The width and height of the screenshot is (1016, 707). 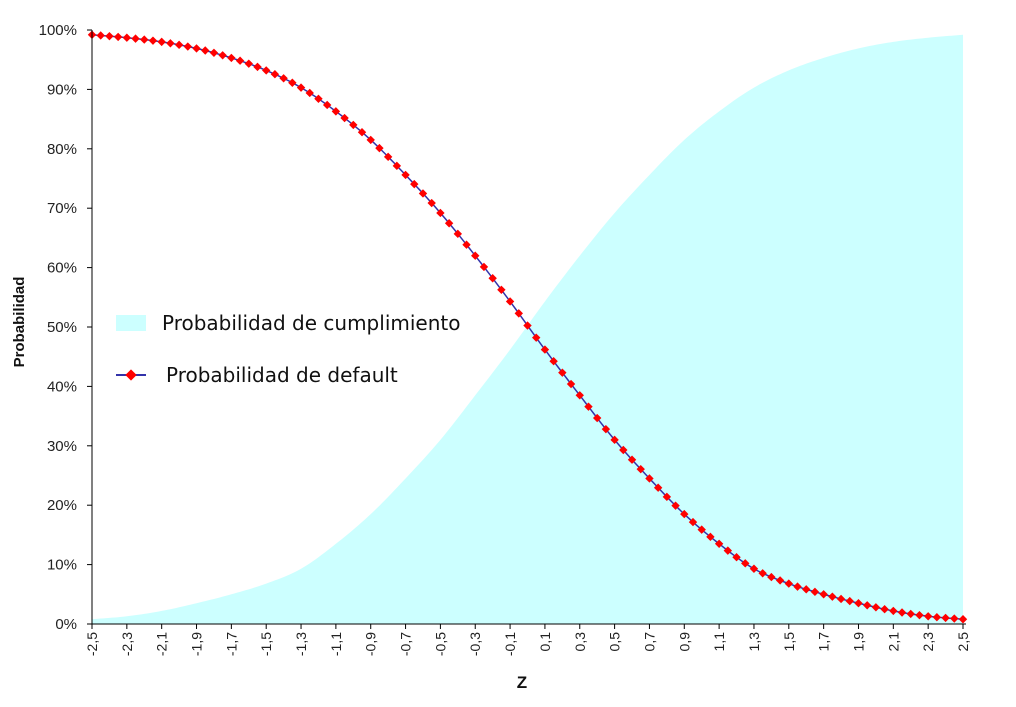 I want to click on x-axis-title: Z, so click(x=522, y=682).